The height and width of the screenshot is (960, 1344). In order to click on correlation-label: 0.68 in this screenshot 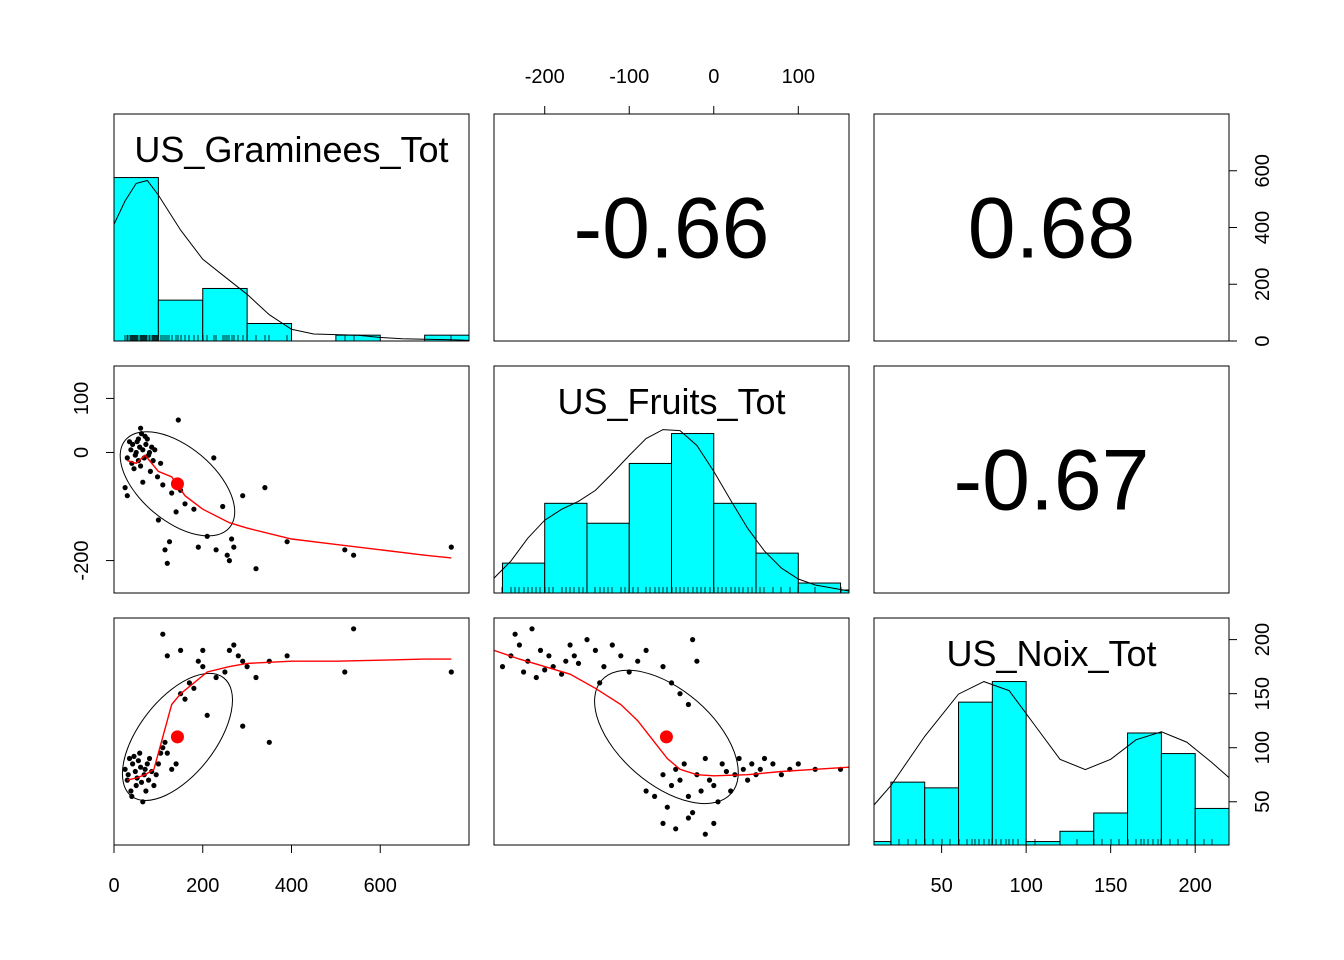, I will do `click(1051, 229)`.